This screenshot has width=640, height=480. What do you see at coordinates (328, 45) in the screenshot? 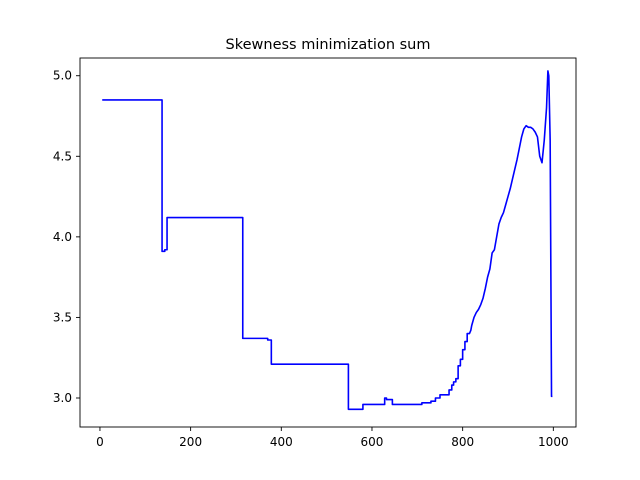
I see `chart-title: Skewness minimization sum` at bounding box center [328, 45].